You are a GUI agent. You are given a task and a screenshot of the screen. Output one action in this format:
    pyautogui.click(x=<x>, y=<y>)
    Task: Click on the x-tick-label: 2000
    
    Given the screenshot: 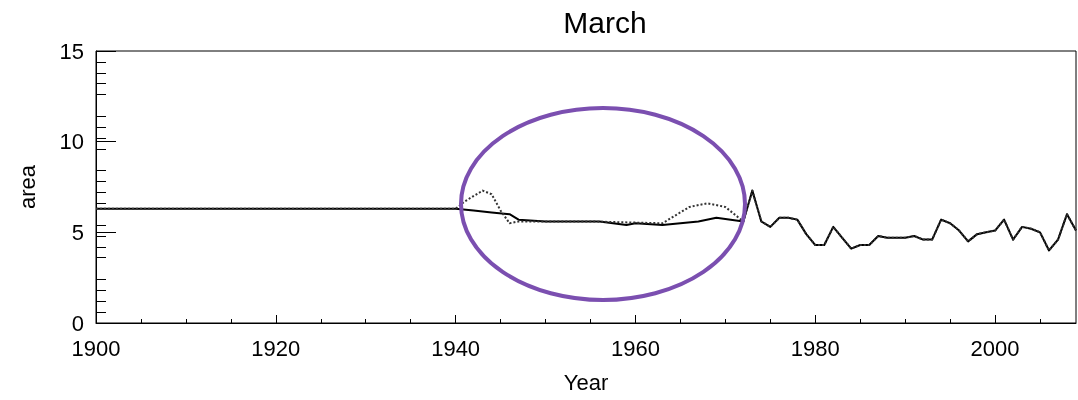 What is the action you would take?
    pyautogui.click(x=995, y=348)
    